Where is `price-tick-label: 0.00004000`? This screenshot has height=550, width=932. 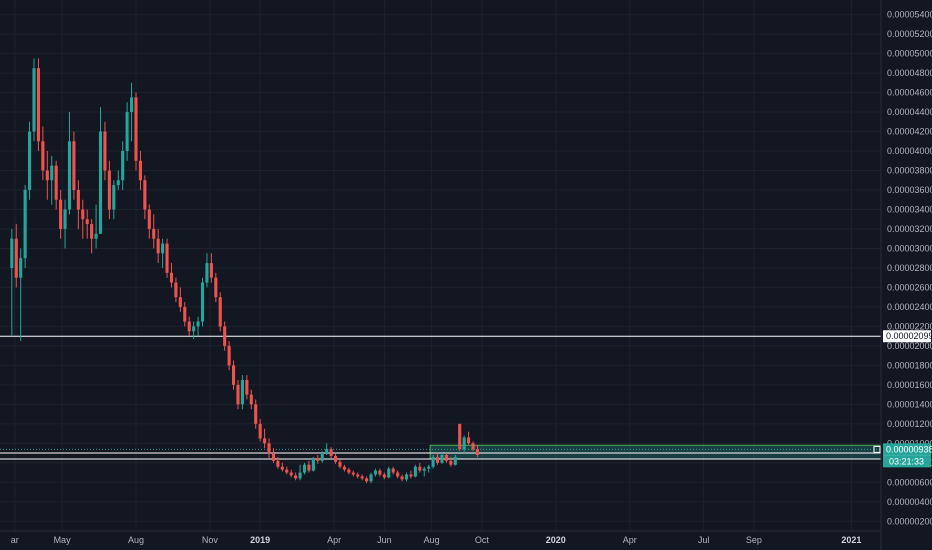 price-tick-label: 0.00004000 is located at coordinates (909, 151).